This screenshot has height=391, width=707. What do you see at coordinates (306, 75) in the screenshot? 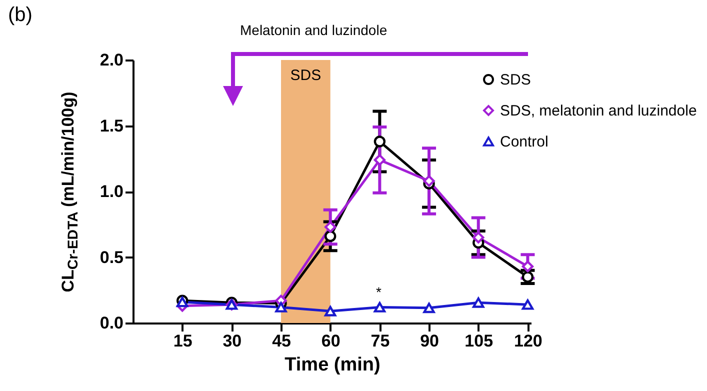
I see `band-label: SDS` at bounding box center [306, 75].